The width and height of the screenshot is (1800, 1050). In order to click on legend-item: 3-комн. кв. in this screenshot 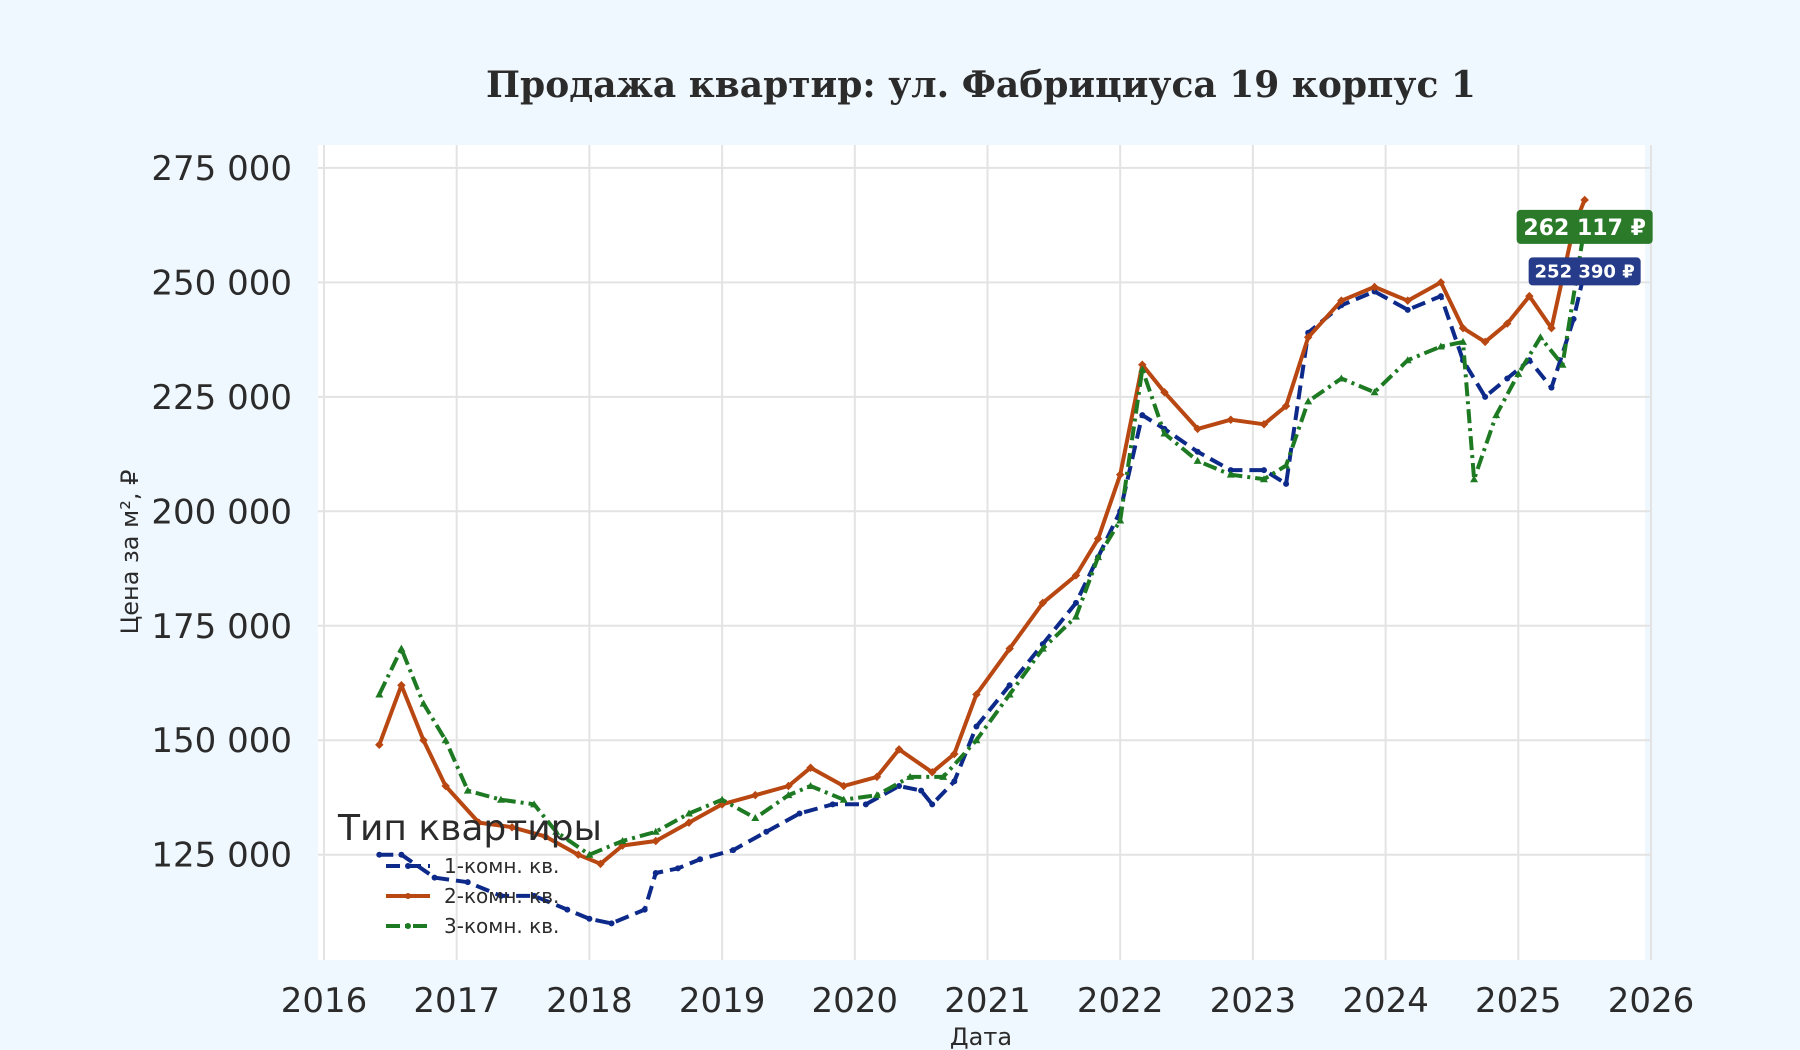, I will do `click(472, 926)`.